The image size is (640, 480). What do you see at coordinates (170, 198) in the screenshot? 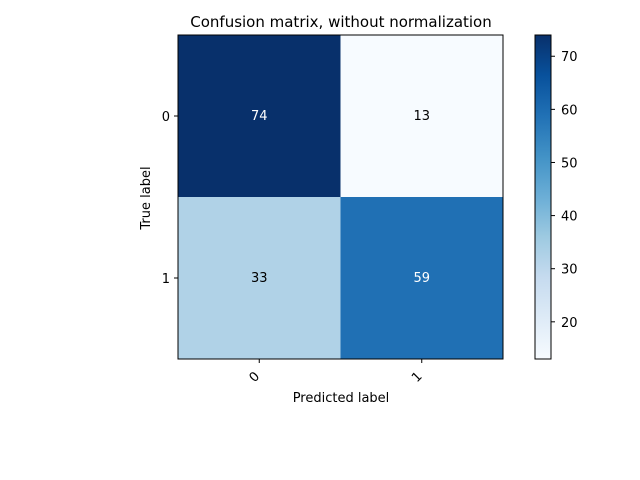
I see `y-axis-ticks: 01` at bounding box center [170, 198].